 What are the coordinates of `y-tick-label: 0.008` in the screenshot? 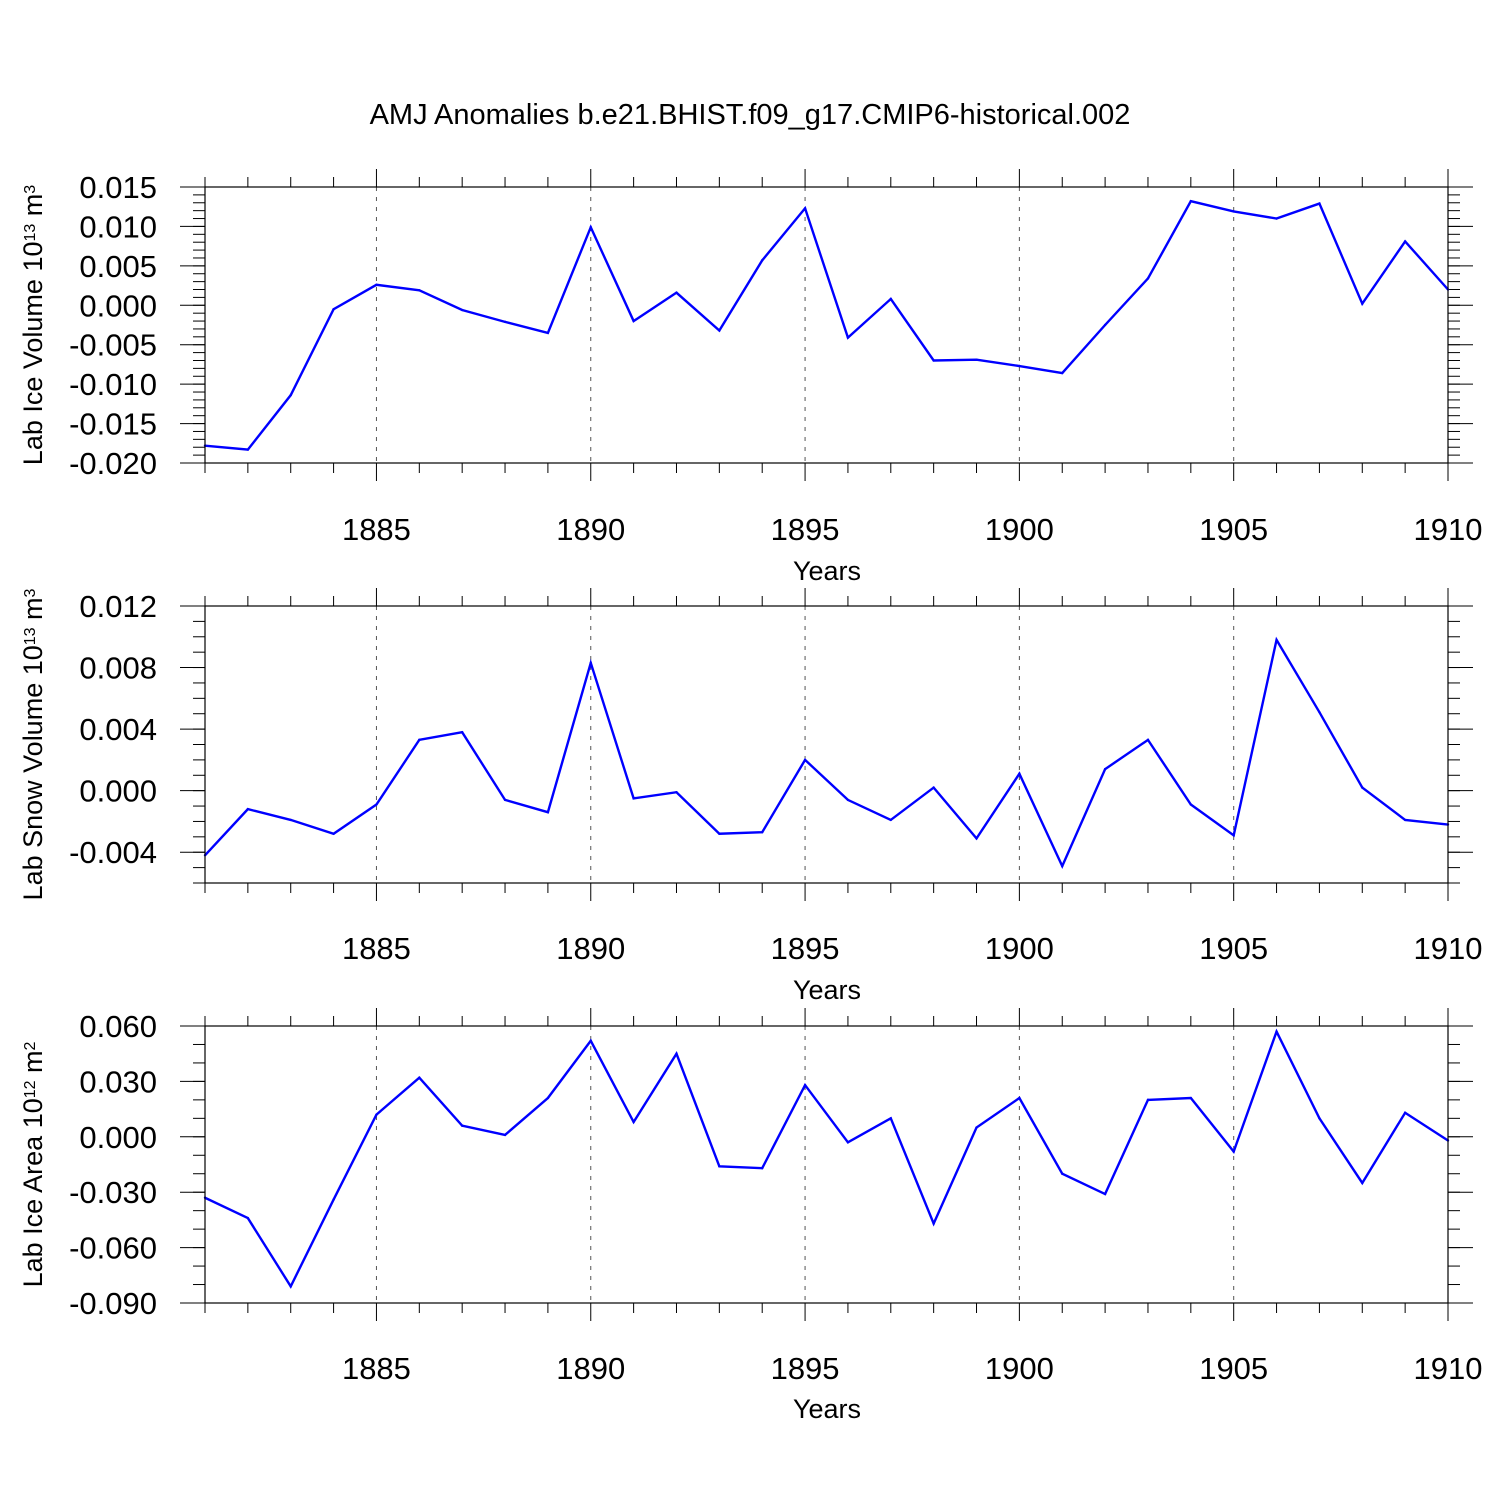 It's located at (118, 668).